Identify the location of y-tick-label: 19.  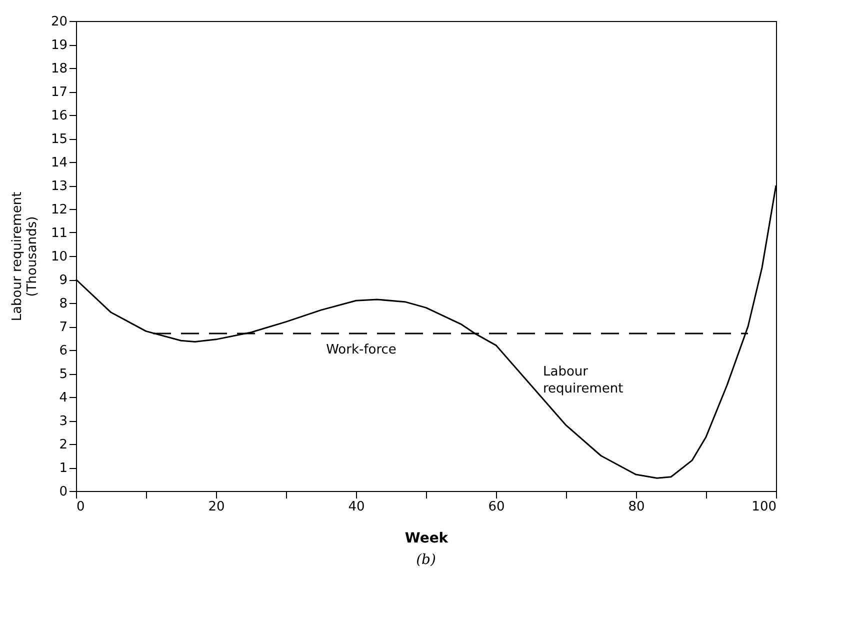
(59, 45).